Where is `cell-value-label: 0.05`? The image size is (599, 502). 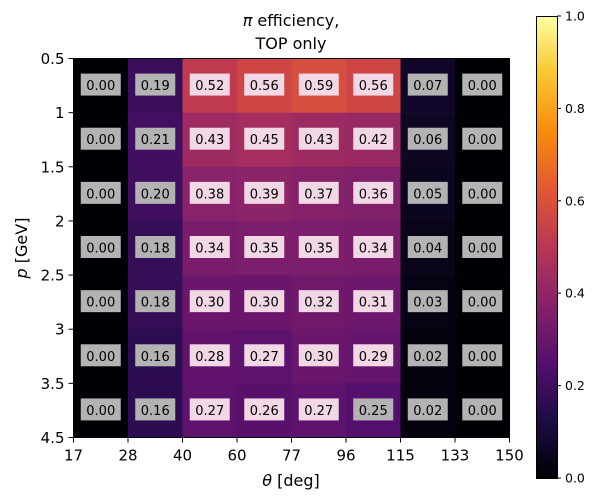 cell-value-label: 0.05 is located at coordinates (427, 194).